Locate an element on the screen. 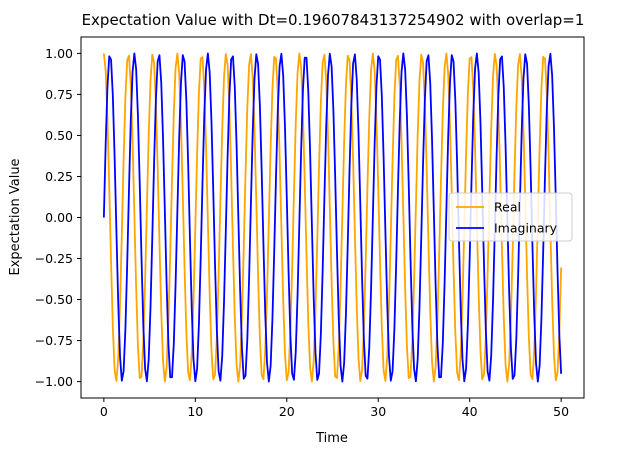  y-tick-label: 0.25 is located at coordinates (59, 176).